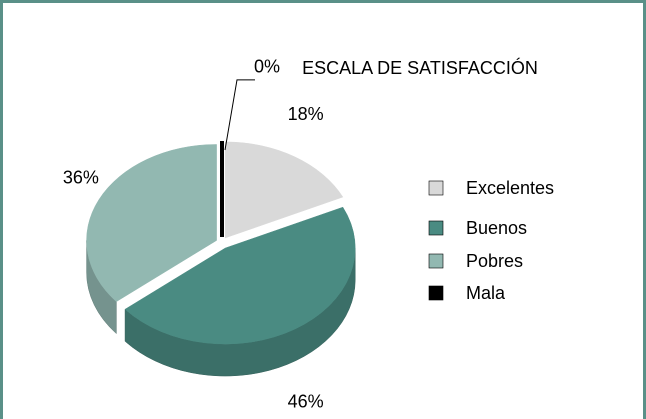 The image size is (646, 419). Describe the element at coordinates (510, 188) in the screenshot. I see `legend-label: Excelentes` at that location.